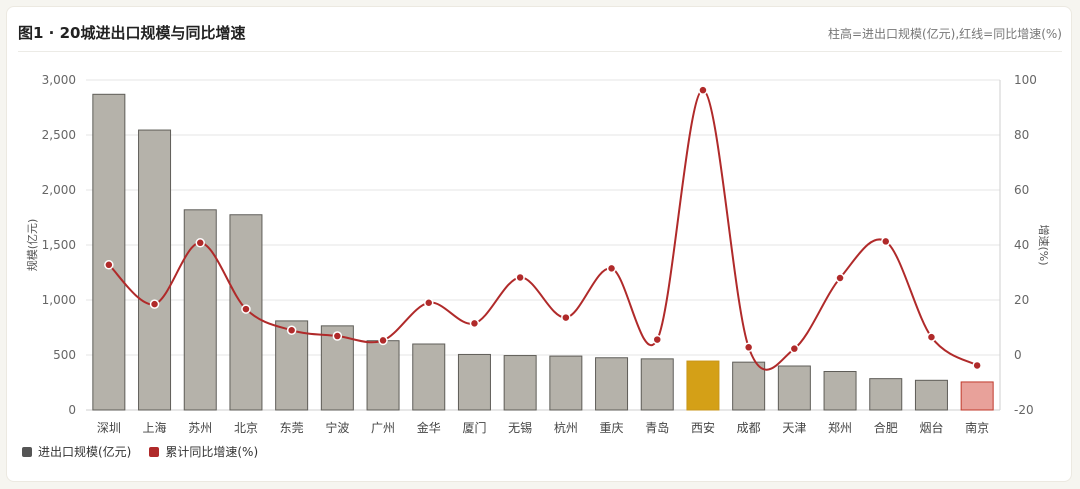  I want to click on x-tick-label: 深圳, so click(109, 428).